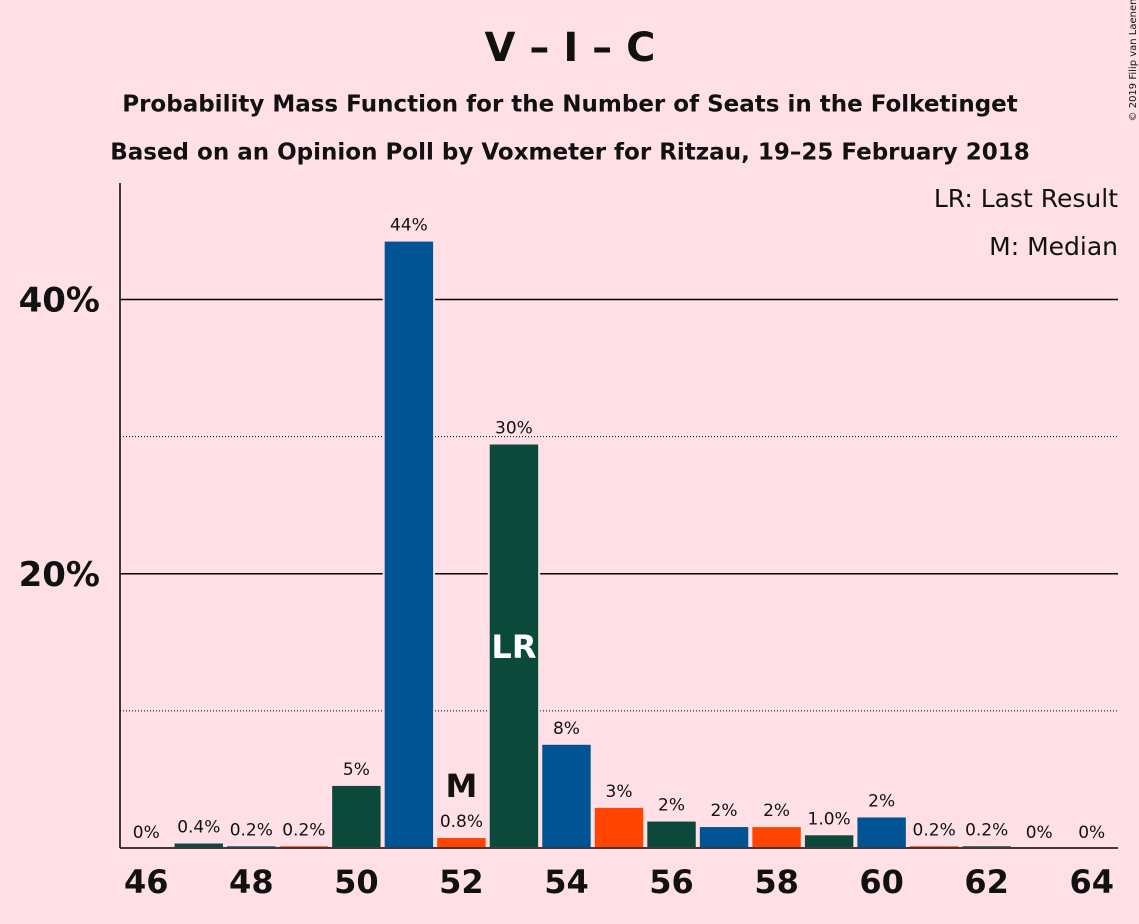 The height and width of the screenshot is (924, 1139). I want to click on x-tick-label: 56, so click(671, 882).